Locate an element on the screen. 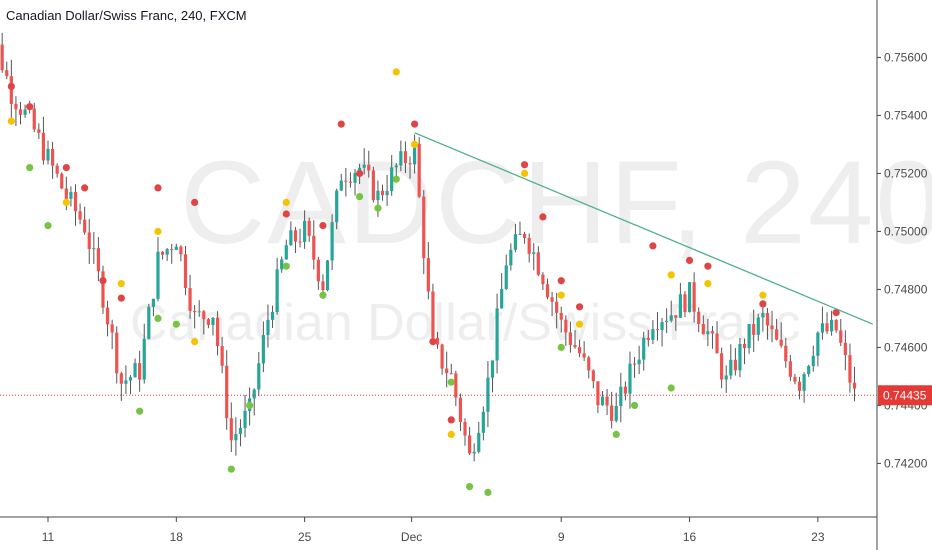 This screenshot has height=550, width=932. y-tick-label: 0.75000 is located at coordinates (906, 231).